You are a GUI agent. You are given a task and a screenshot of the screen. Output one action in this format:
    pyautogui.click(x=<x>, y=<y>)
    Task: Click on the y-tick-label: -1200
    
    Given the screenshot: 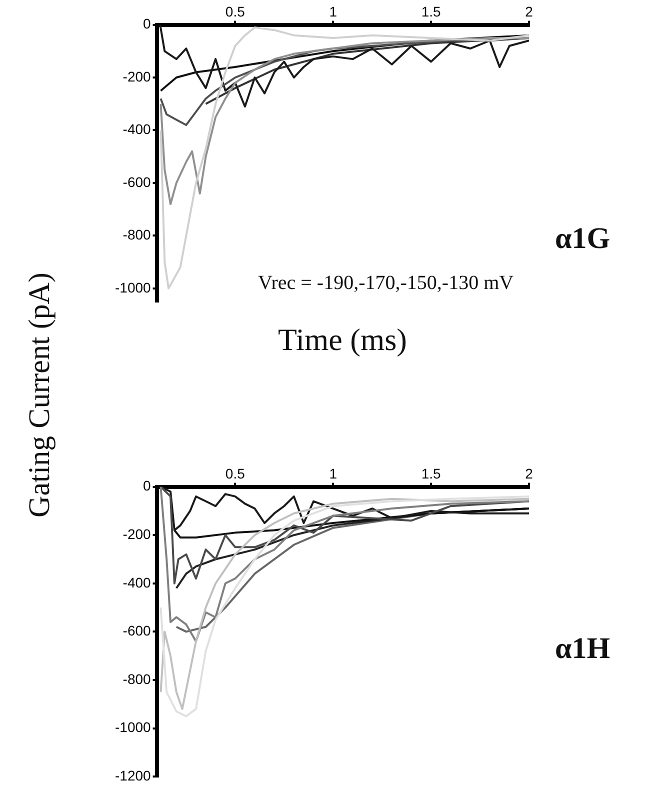 What is the action you would take?
    pyautogui.click(x=133, y=775)
    